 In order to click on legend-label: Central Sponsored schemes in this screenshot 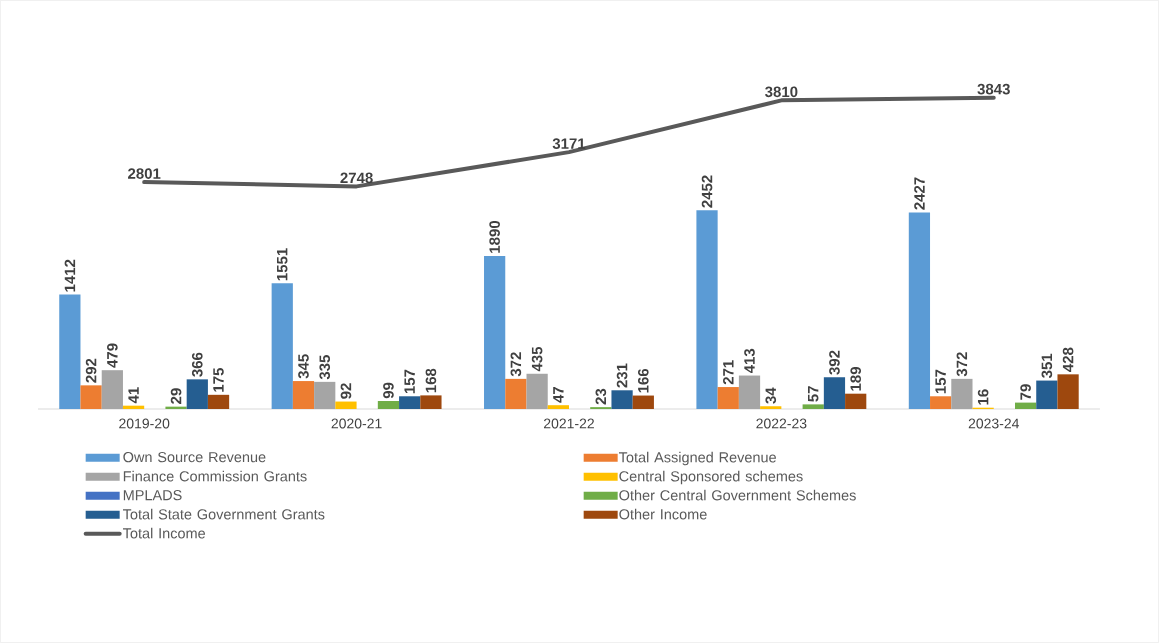, I will do `click(711, 477)`.